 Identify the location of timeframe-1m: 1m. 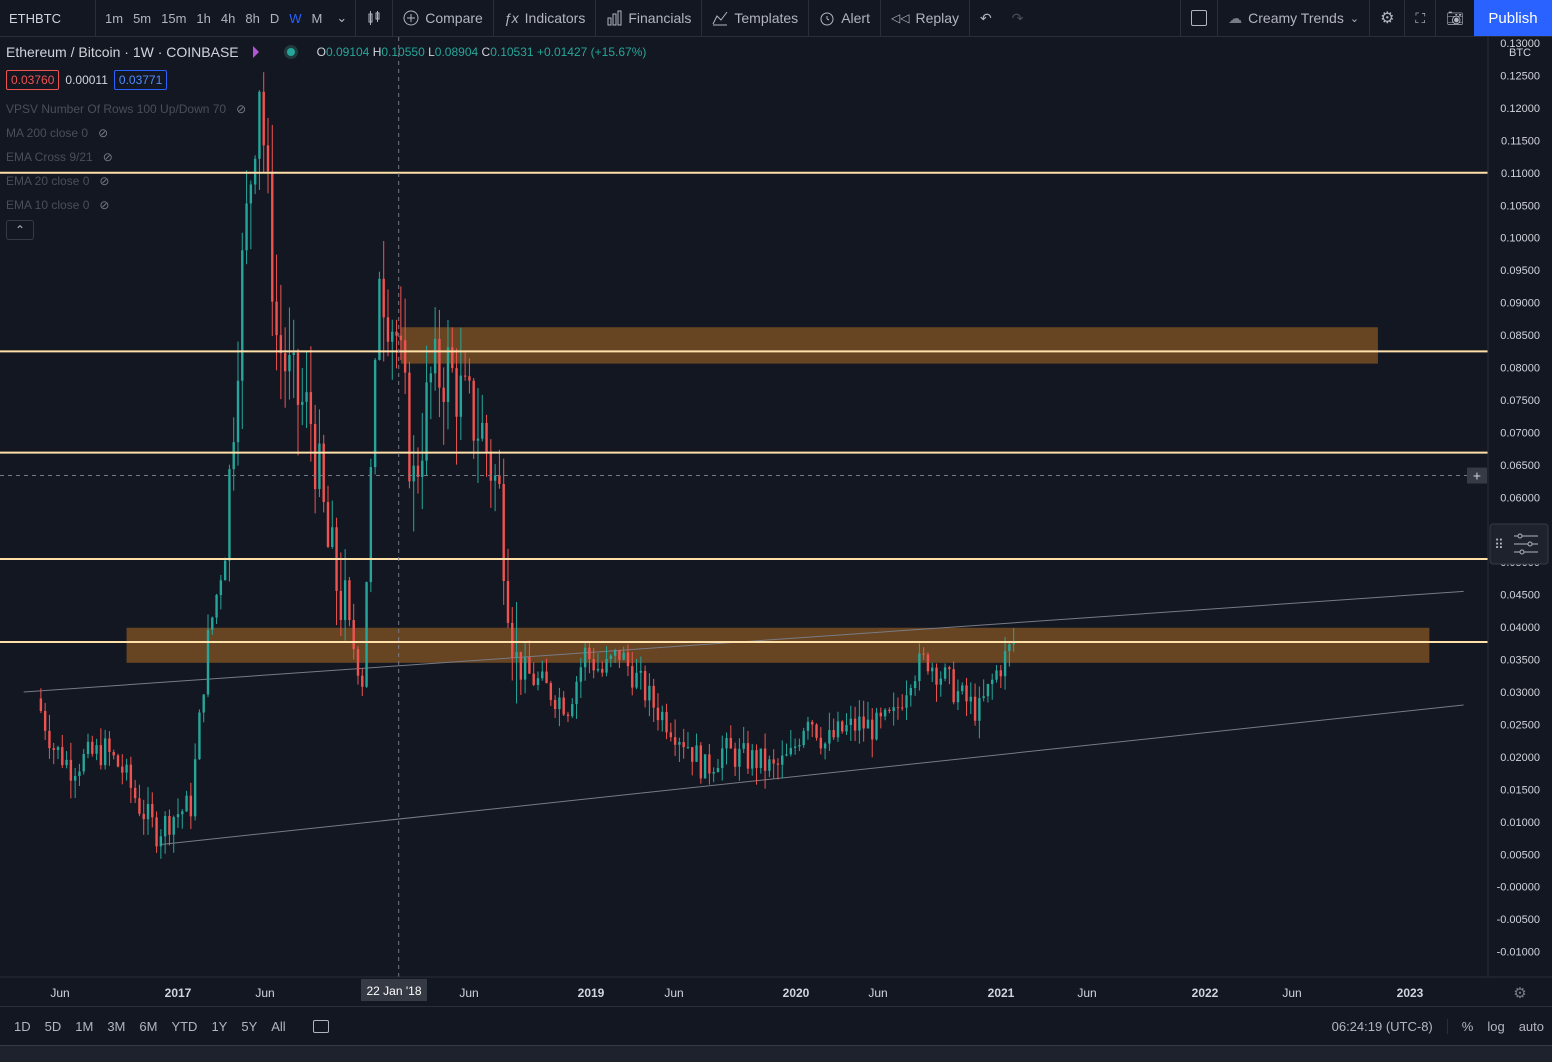
(114, 18).